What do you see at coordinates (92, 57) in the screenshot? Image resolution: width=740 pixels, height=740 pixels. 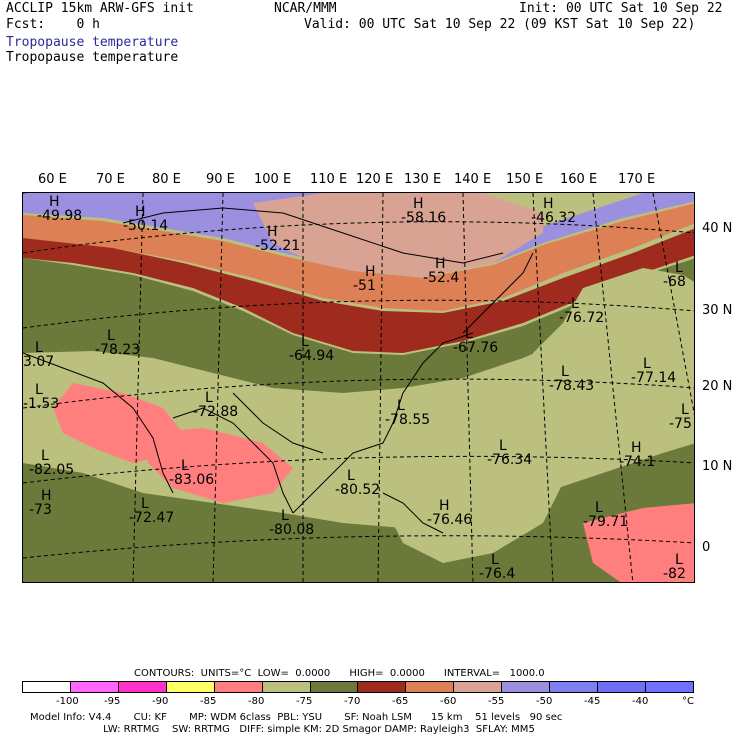 I see `field-label-secondary: Tropopause temperature` at bounding box center [92, 57].